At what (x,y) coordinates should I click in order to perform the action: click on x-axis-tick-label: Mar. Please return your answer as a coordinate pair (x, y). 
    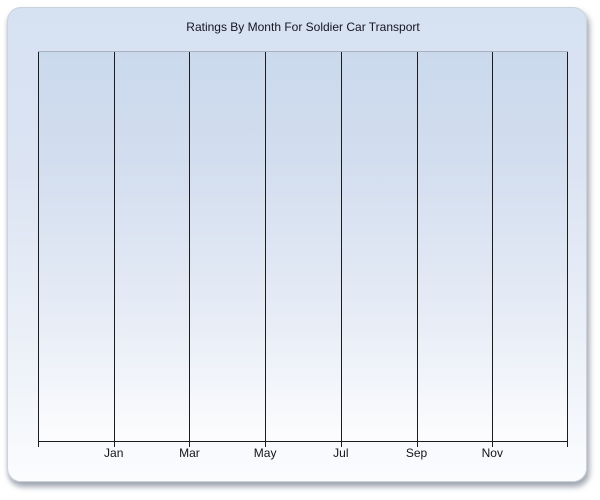
    Looking at the image, I should click on (189, 453).